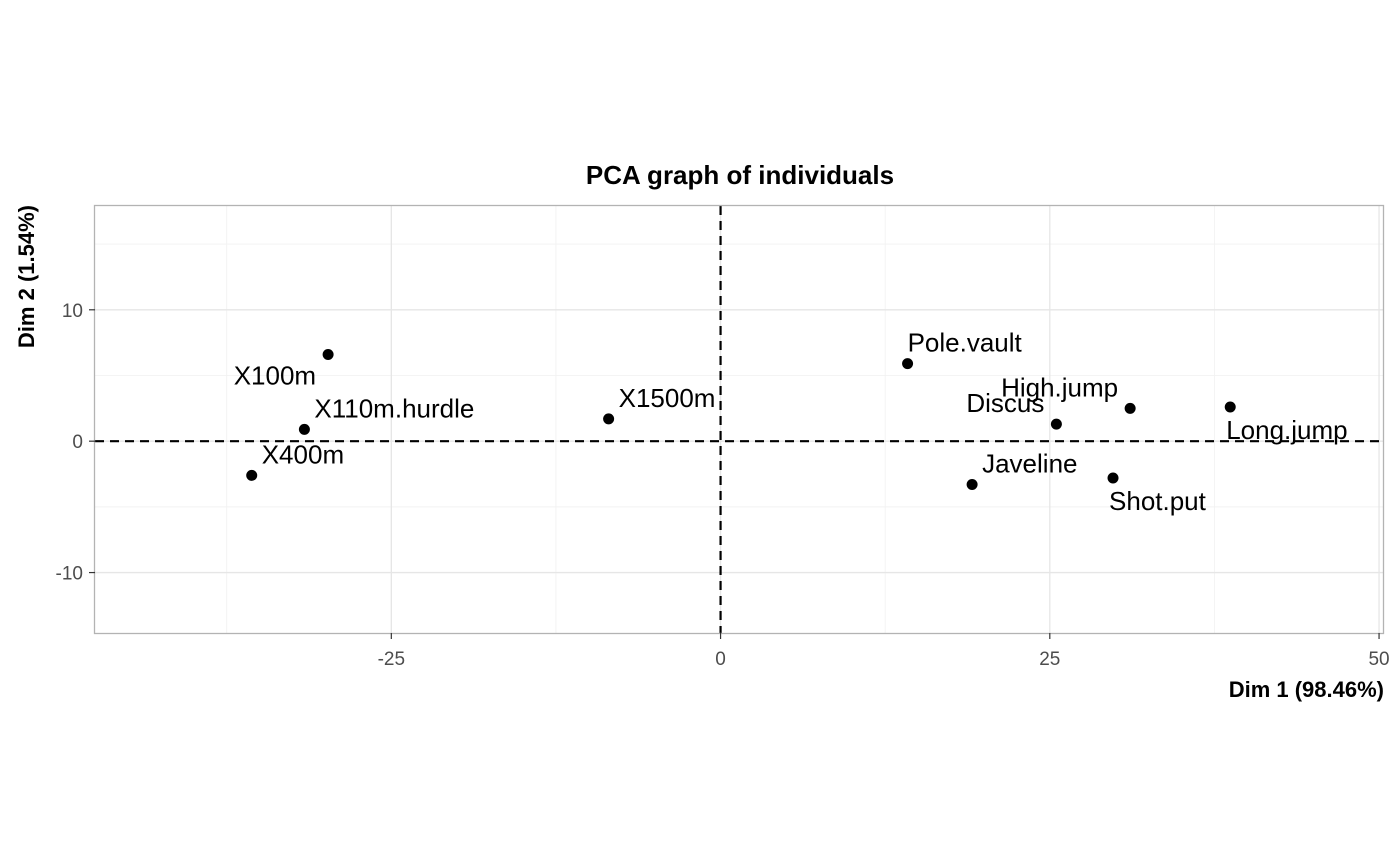 The image size is (1400, 866). What do you see at coordinates (69, 574) in the screenshot?
I see `y-tick-label: -10` at bounding box center [69, 574].